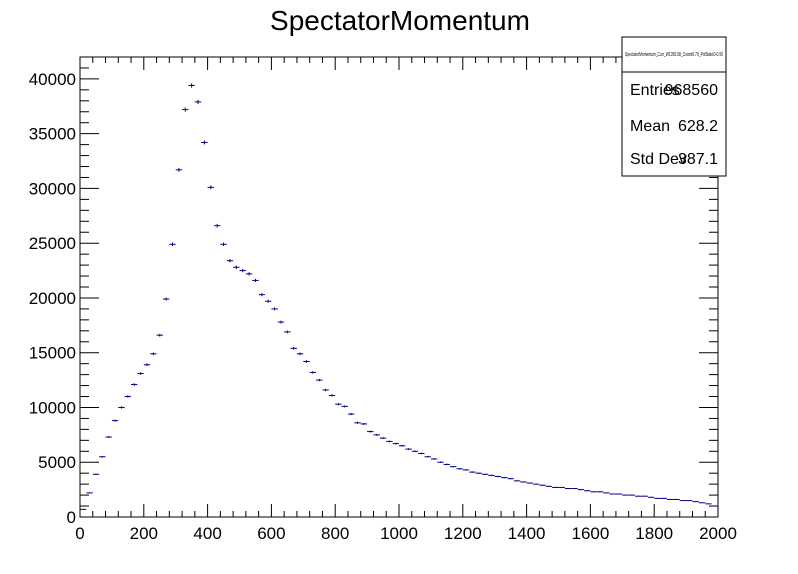 Image resolution: width=798 pixels, height=574 pixels. What do you see at coordinates (52, 353) in the screenshot?
I see `y-tick-label: 15000` at bounding box center [52, 353].